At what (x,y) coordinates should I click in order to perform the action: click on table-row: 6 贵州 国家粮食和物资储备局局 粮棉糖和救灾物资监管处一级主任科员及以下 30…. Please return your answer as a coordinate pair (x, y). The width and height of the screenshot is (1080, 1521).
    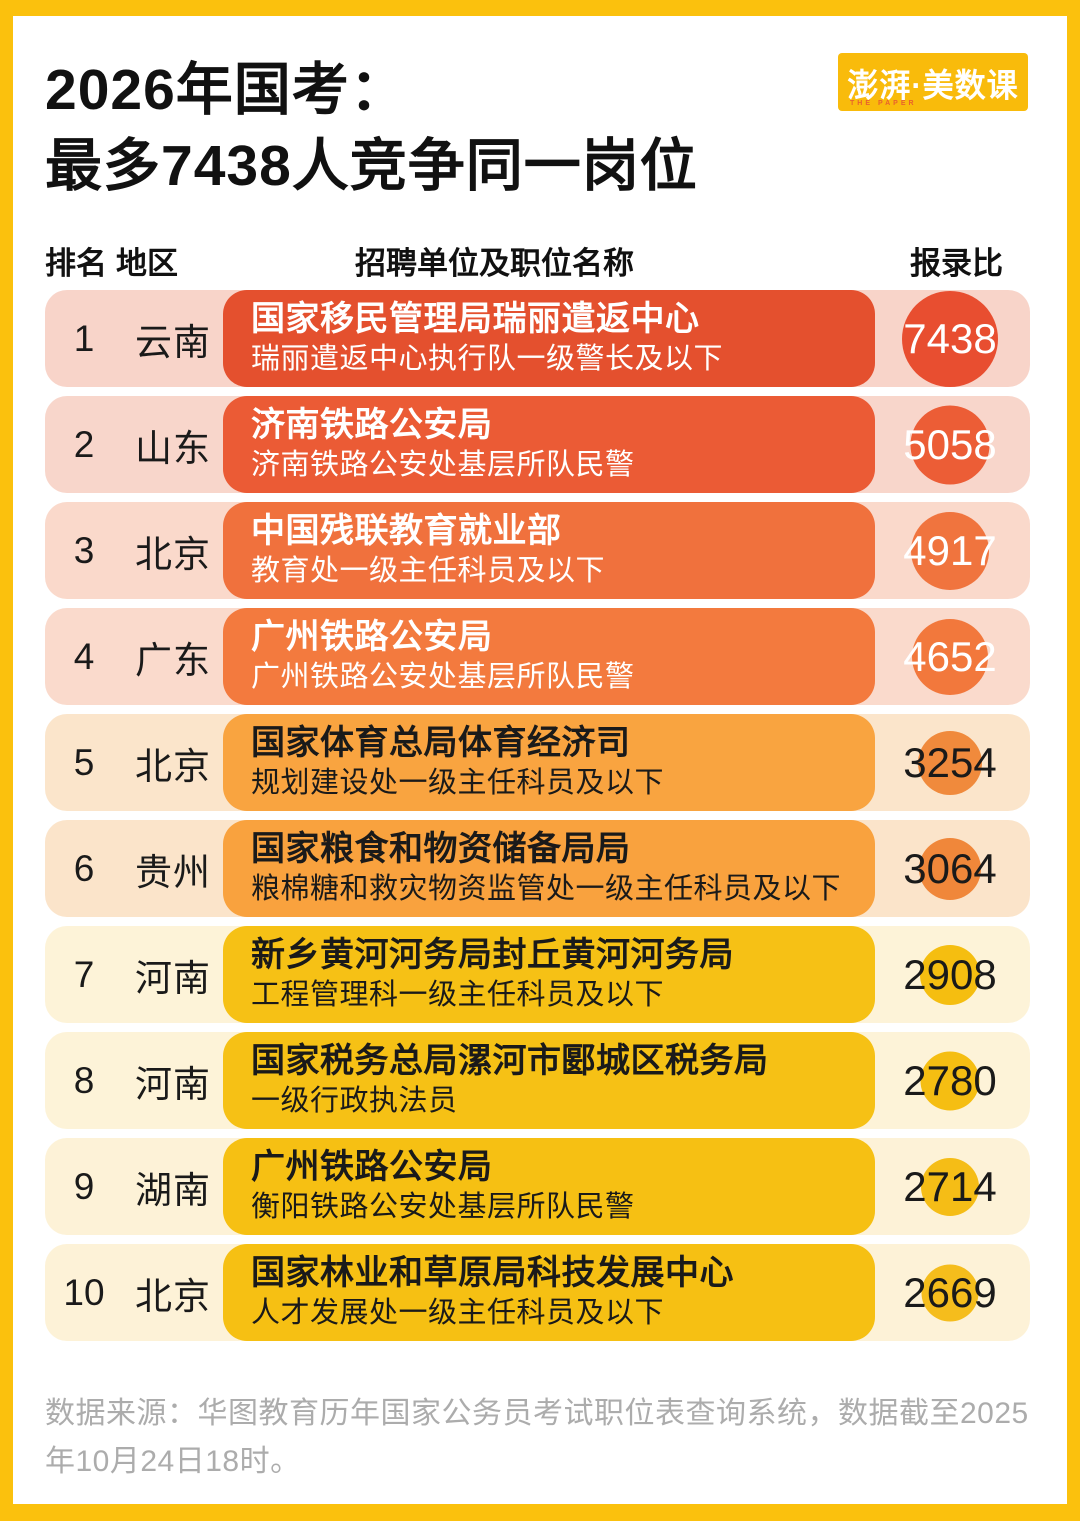
    Looking at the image, I should click on (537, 868).